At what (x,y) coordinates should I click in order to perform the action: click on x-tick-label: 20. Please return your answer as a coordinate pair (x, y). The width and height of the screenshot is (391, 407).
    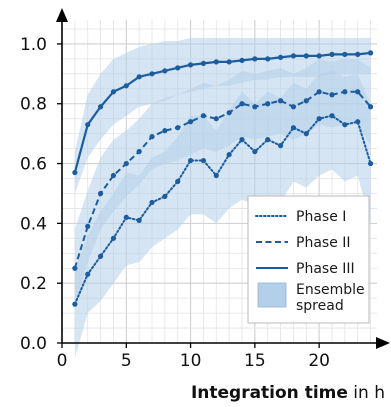
    Looking at the image, I should click on (319, 361).